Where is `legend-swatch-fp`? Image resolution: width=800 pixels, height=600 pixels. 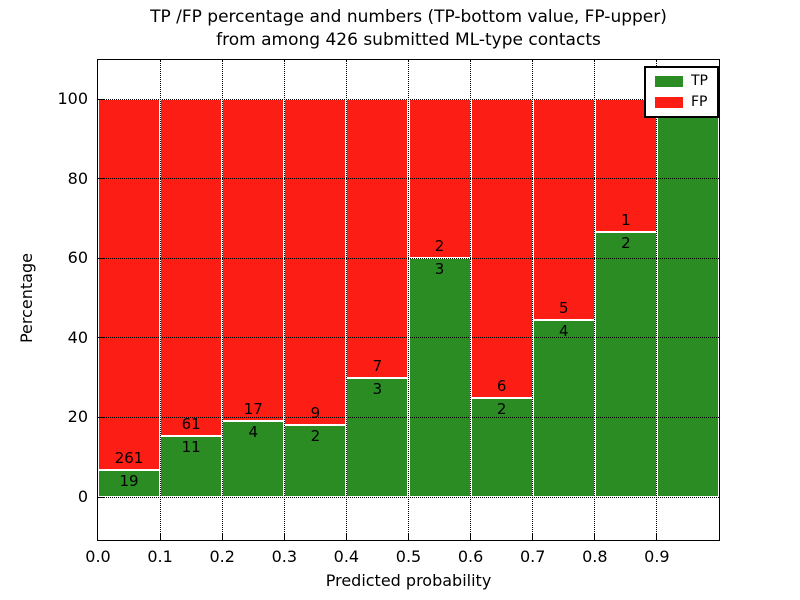 legend-swatch-fp is located at coordinates (669, 102).